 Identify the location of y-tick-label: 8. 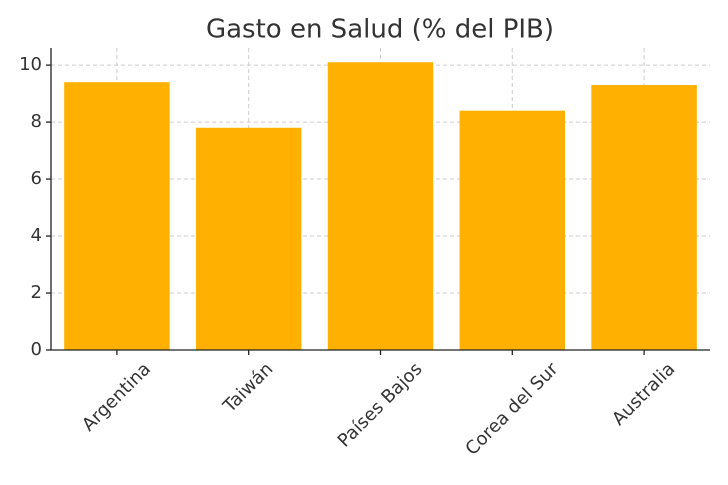
(36, 121).